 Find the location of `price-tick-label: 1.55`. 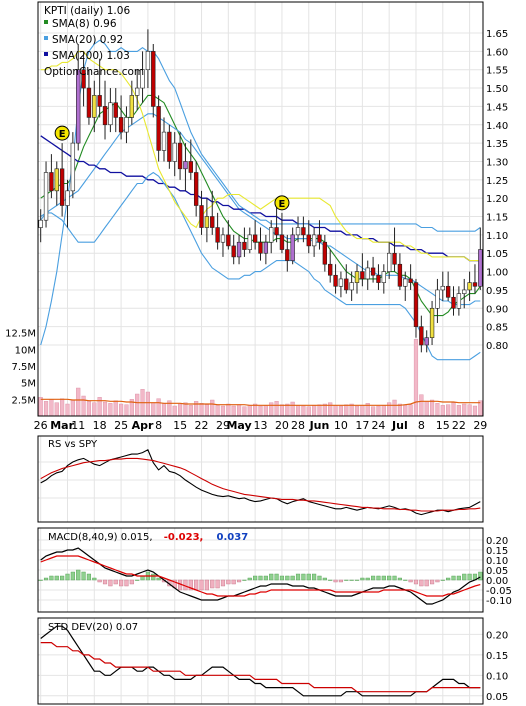

price-tick-label: 1.55 is located at coordinates (497, 71).